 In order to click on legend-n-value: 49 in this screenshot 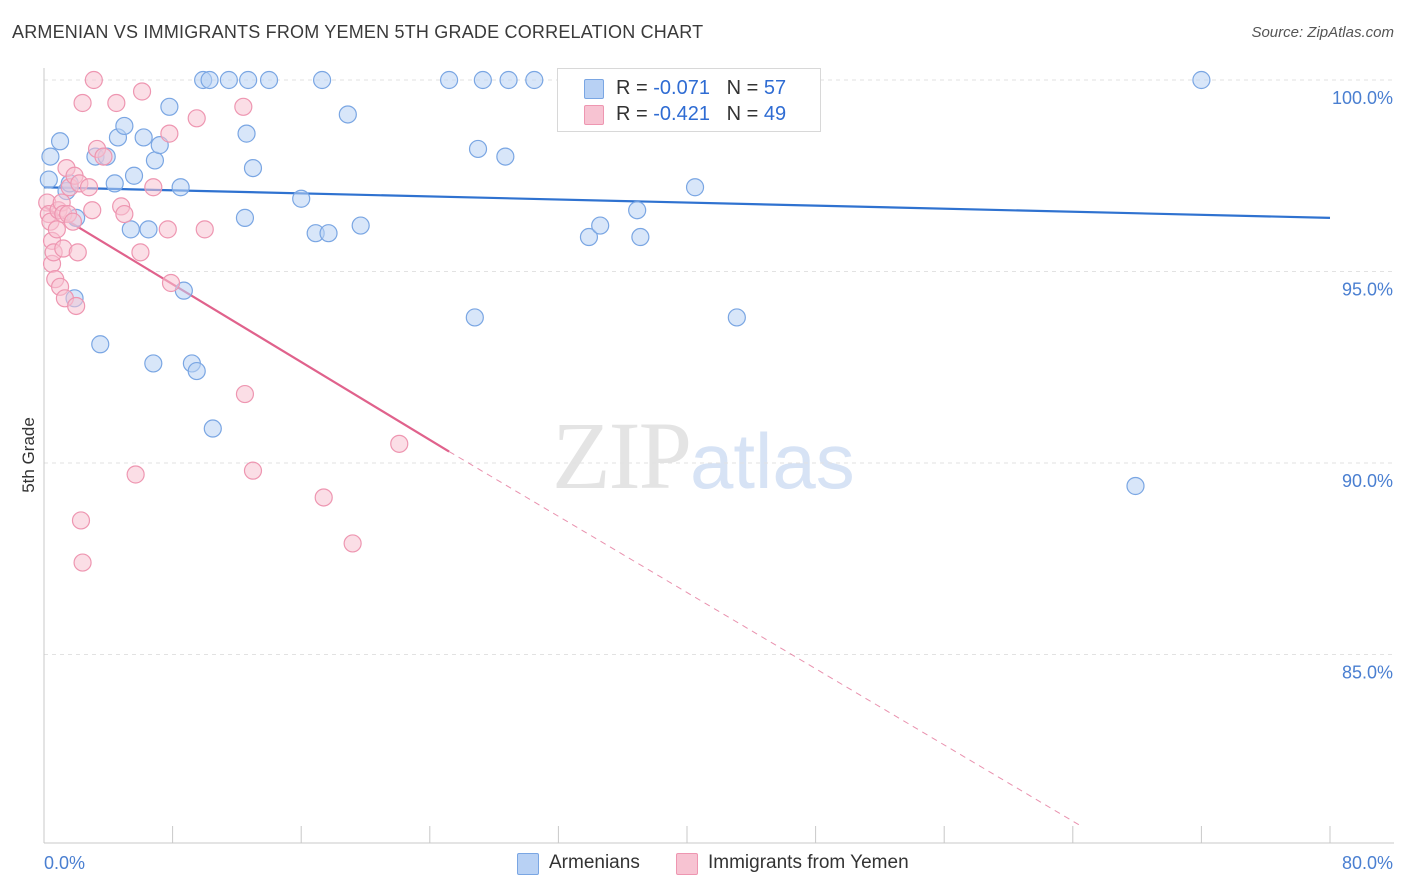, I will do `click(775, 114)`.